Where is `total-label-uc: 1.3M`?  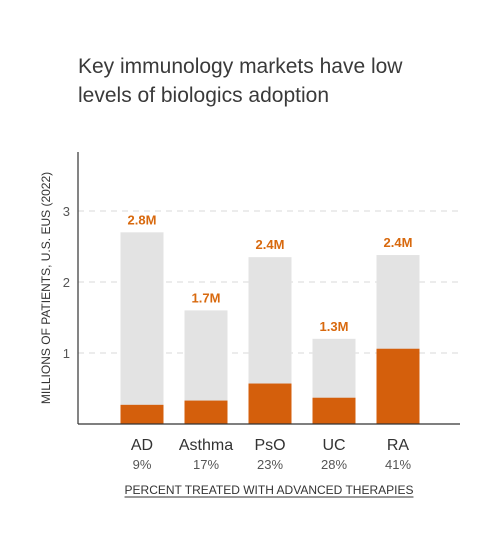 total-label-uc: 1.3M is located at coordinates (334, 326).